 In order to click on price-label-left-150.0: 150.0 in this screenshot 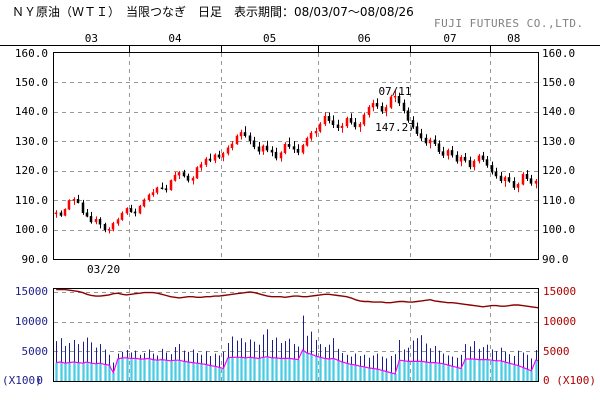, I will do `click(31, 82)`.